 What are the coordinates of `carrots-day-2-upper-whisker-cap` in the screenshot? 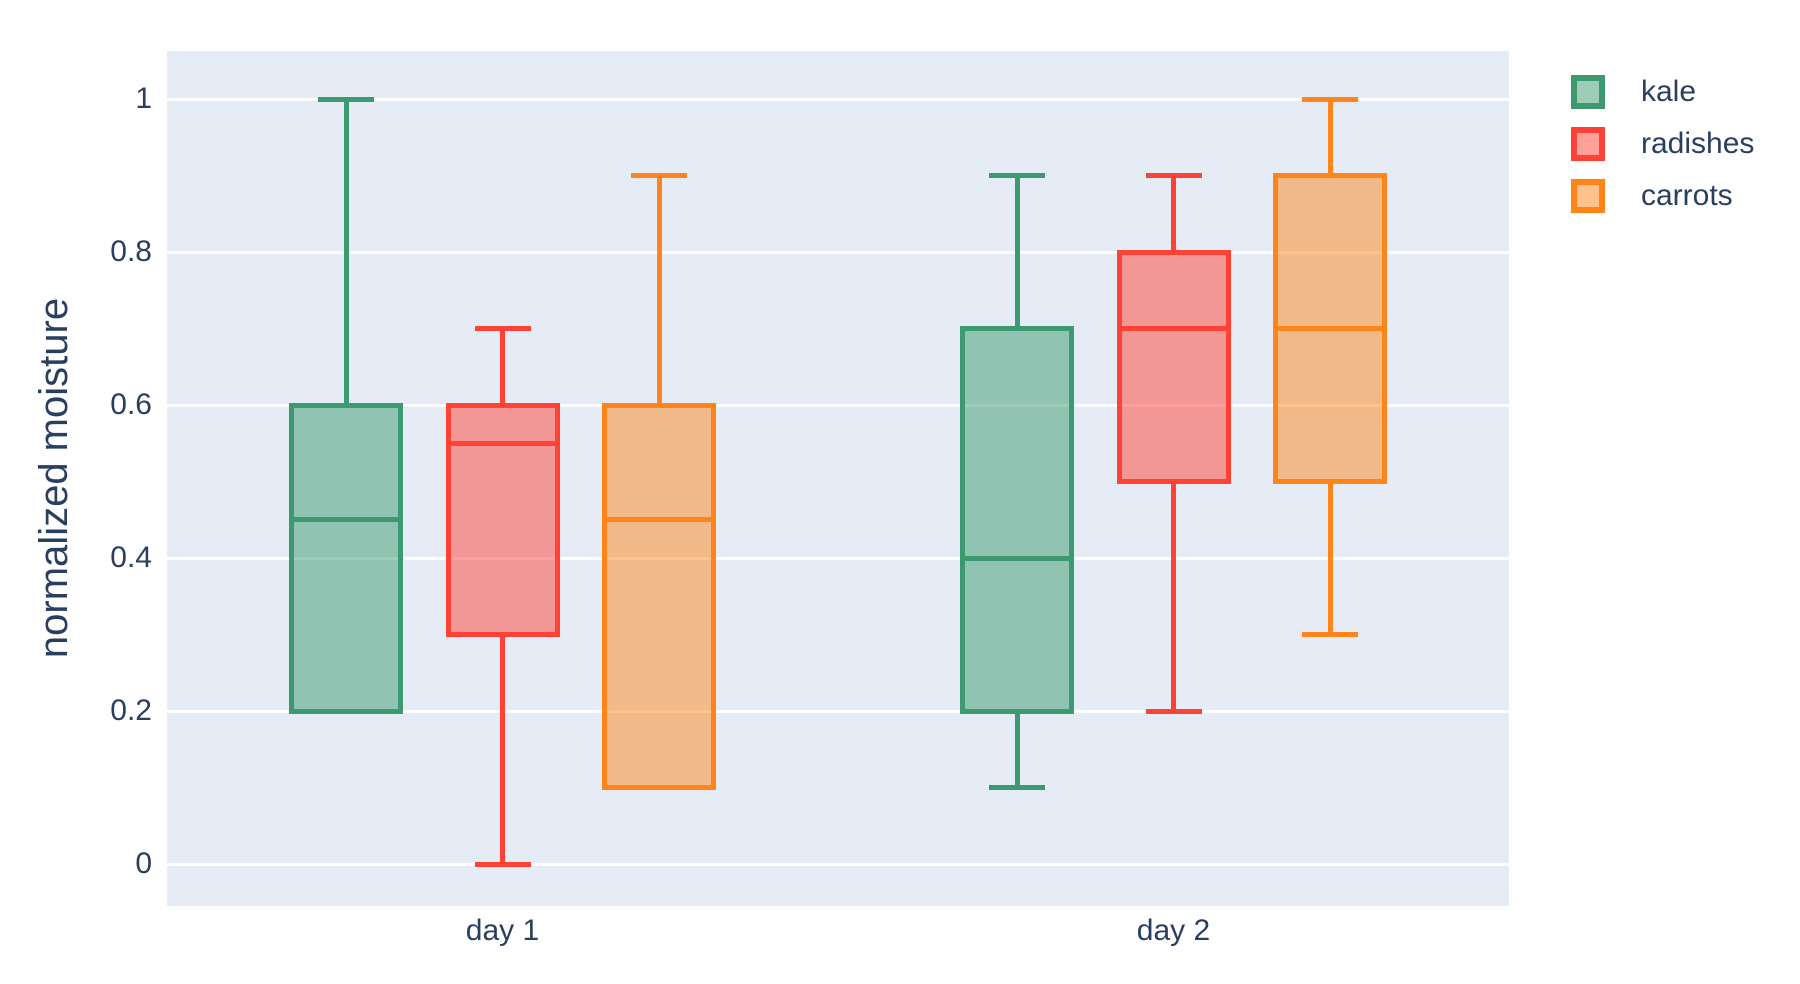 It's located at (1330, 99).